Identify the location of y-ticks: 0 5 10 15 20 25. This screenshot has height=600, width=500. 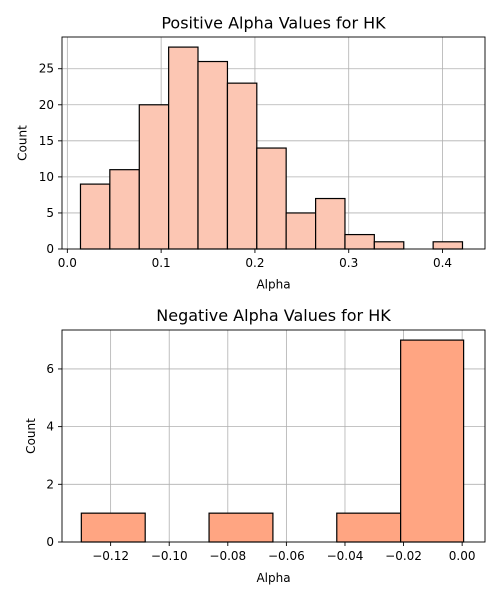
(50, 159).